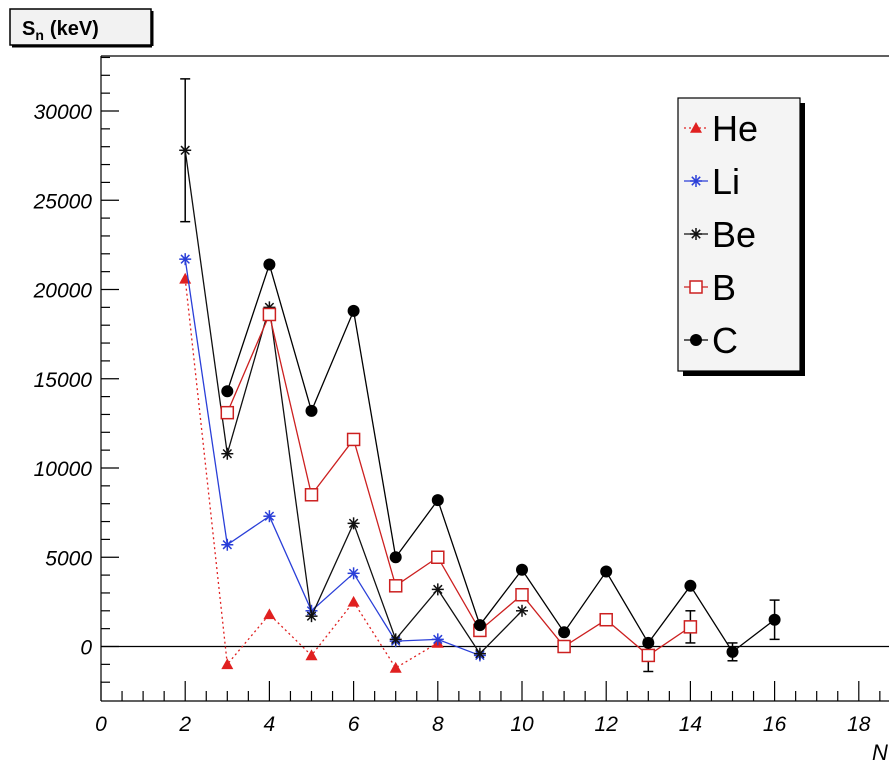  Describe the element at coordinates (775, 724) in the screenshot. I see `x-tick-label: 16` at that location.